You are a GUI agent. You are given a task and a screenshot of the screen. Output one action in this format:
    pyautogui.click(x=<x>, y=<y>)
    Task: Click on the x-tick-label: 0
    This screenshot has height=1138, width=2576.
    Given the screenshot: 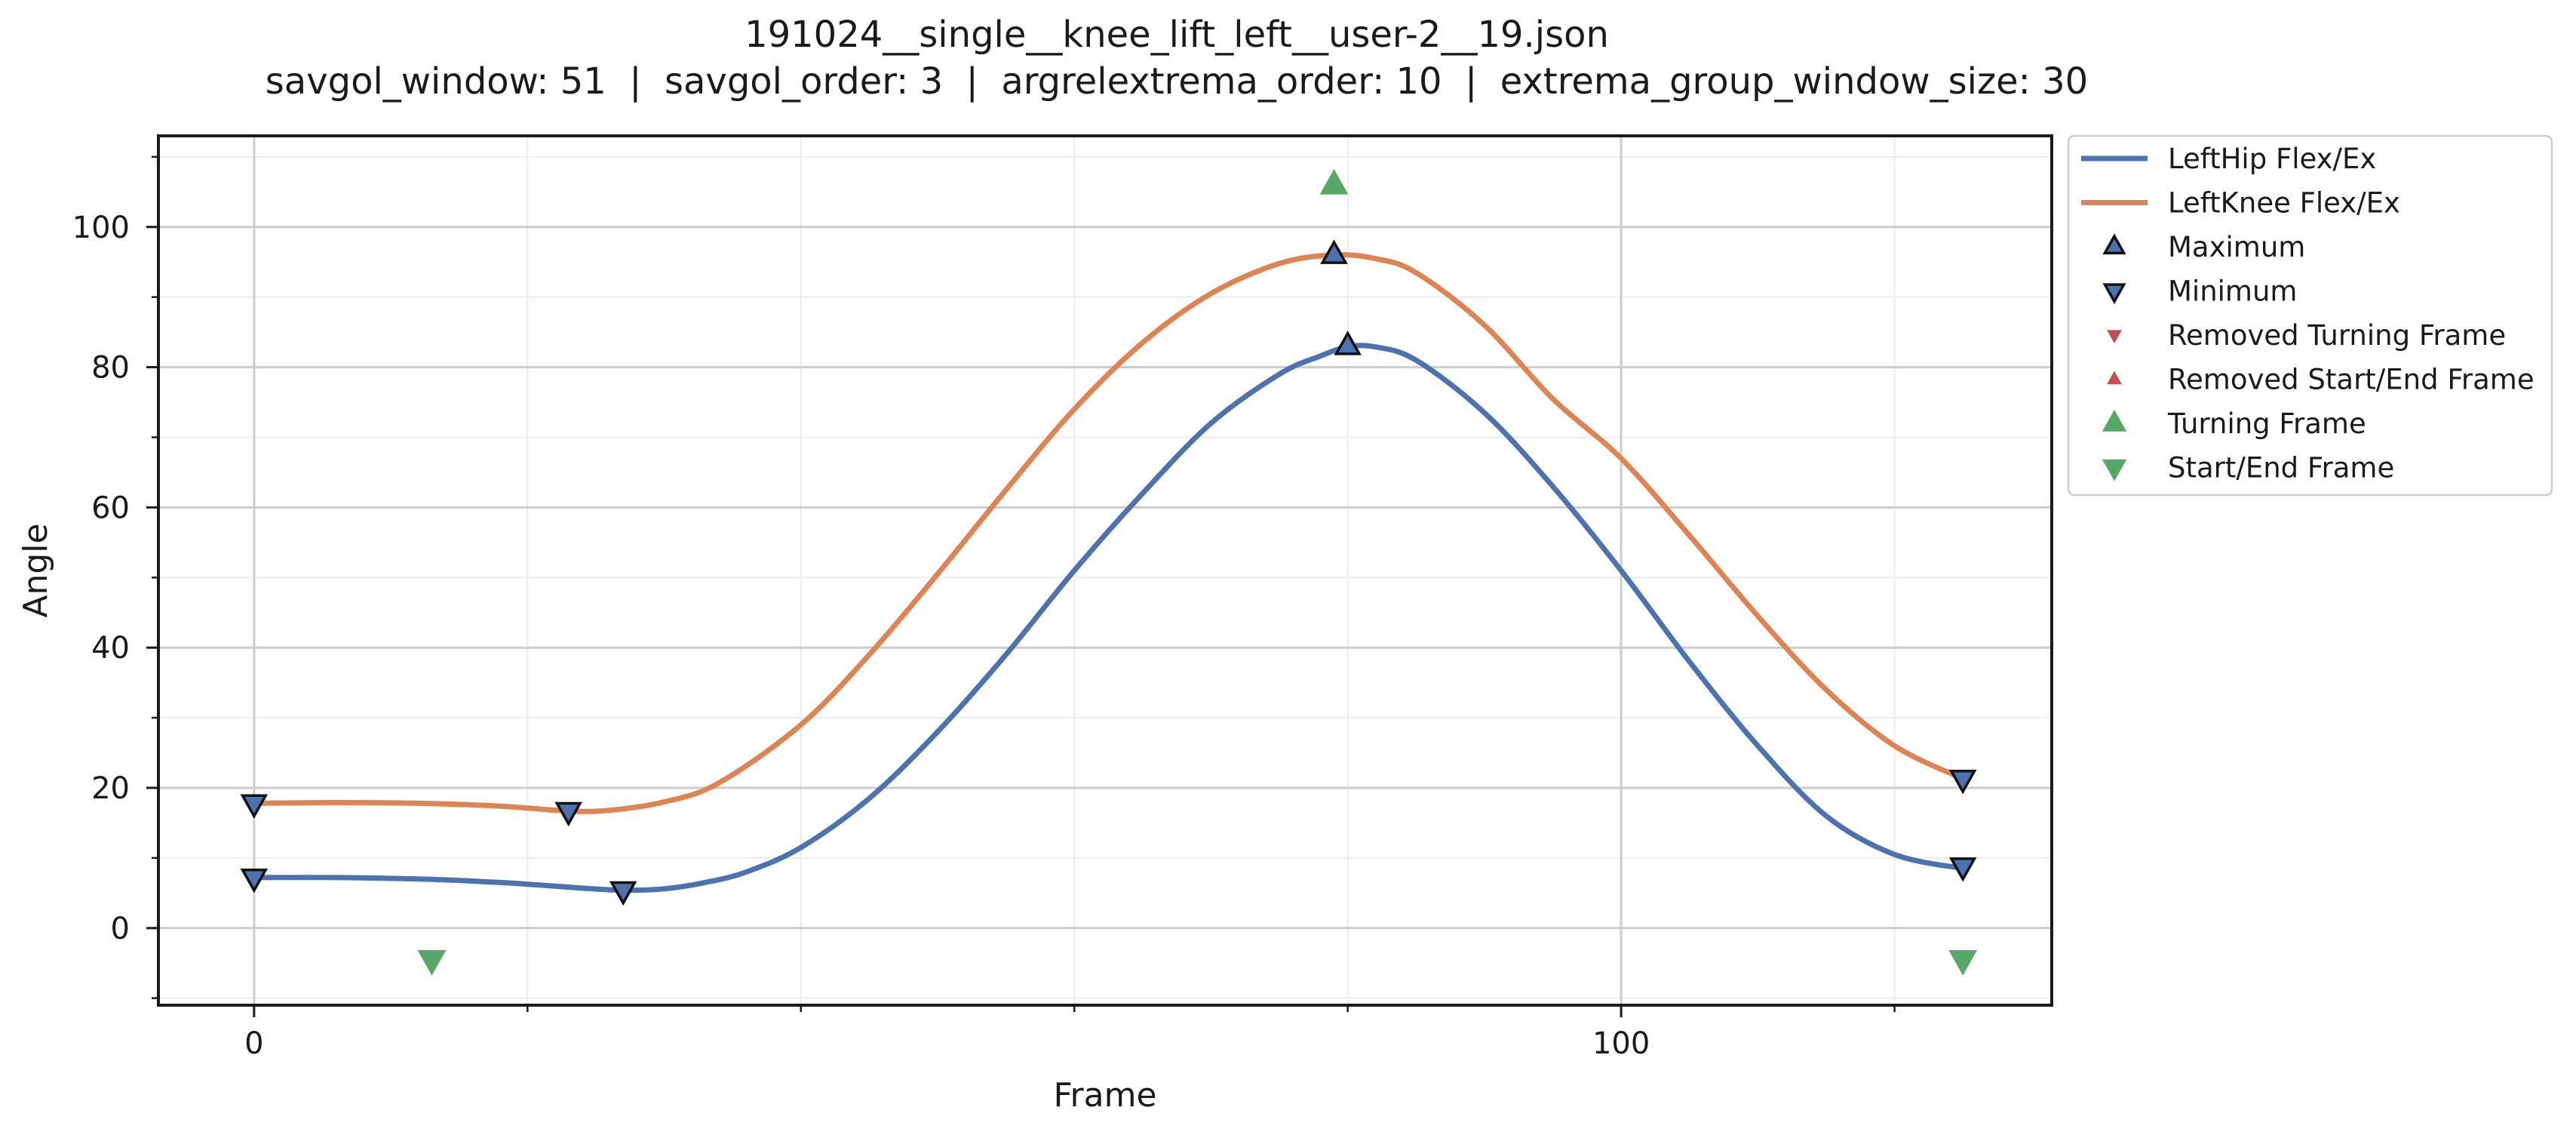 What is the action you would take?
    pyautogui.click(x=253, y=1043)
    